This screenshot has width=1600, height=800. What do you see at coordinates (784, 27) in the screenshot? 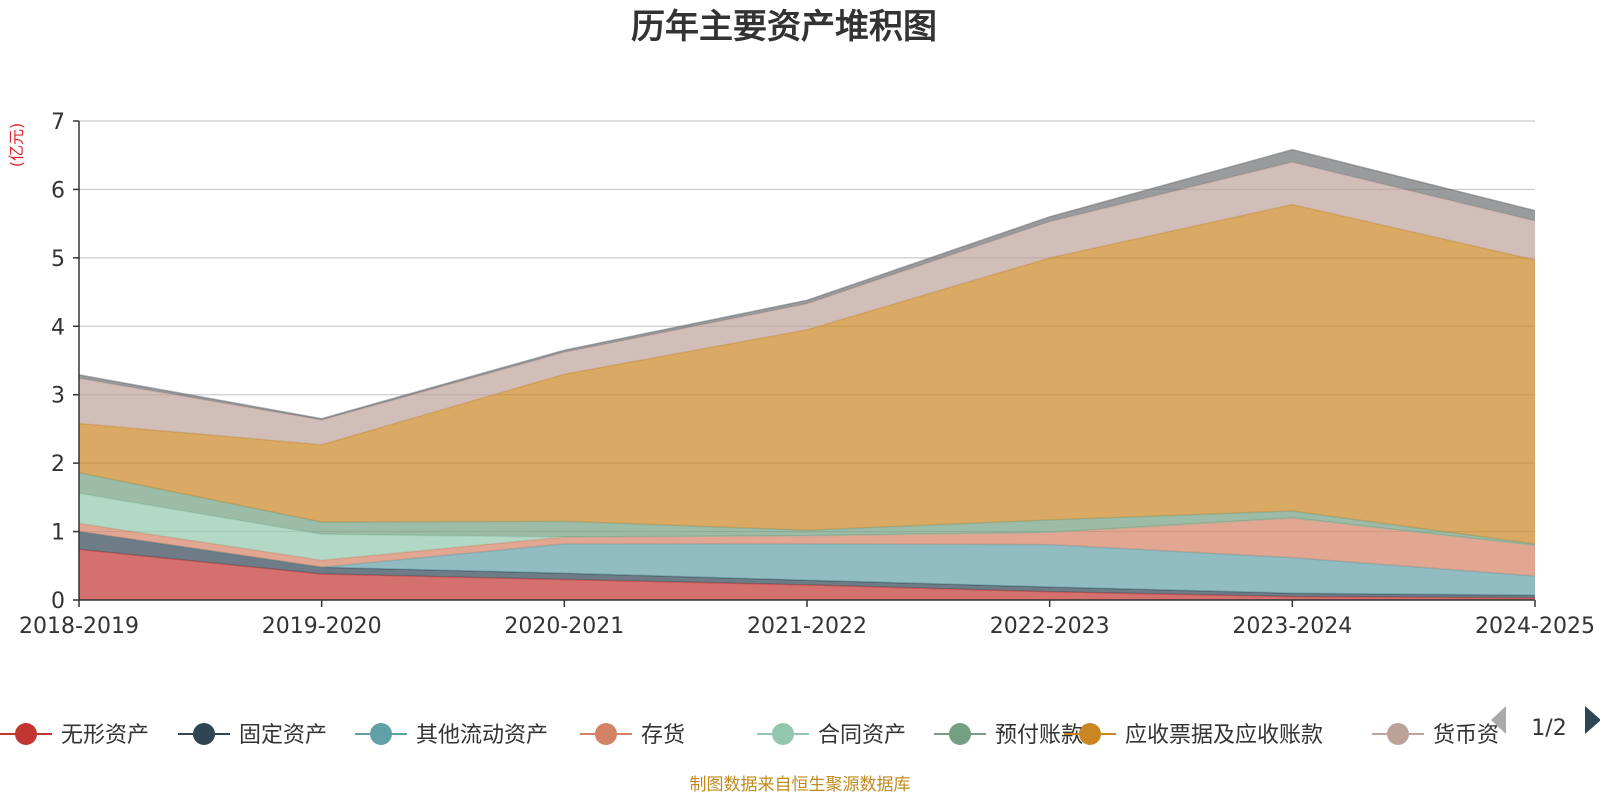
I see `chart-title: 历年主要资产堆积图` at bounding box center [784, 27].